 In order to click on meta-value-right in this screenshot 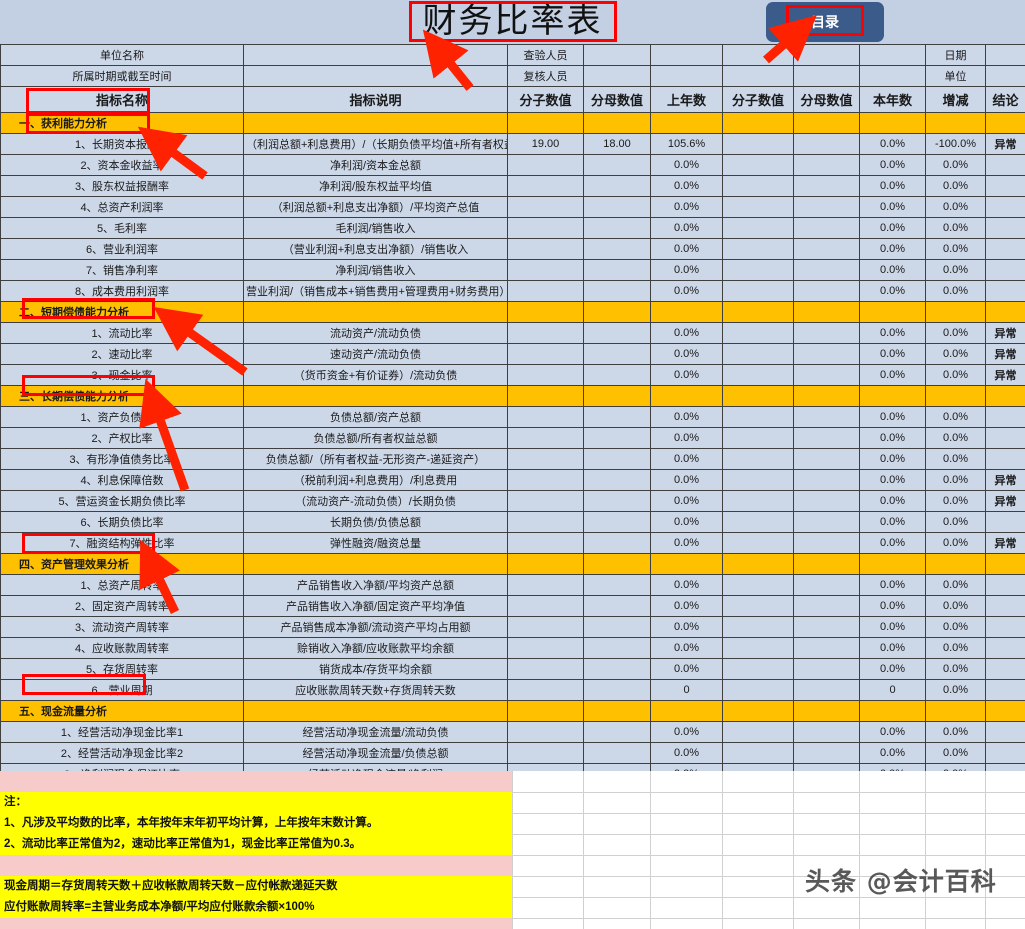, I will do `click(1005, 76)`.